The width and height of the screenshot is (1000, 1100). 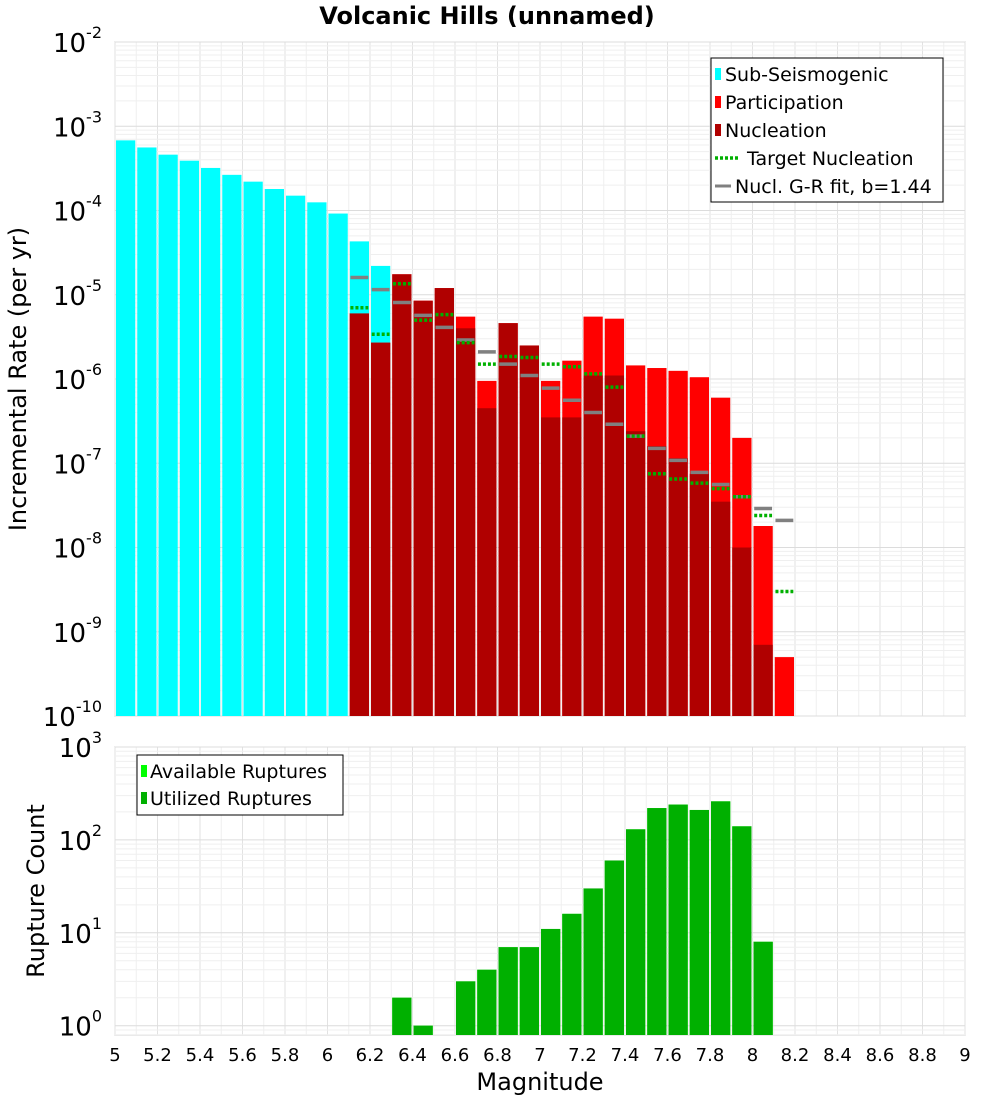 What do you see at coordinates (238, 772) in the screenshot?
I see `legend-label: Available Ruptures` at bounding box center [238, 772].